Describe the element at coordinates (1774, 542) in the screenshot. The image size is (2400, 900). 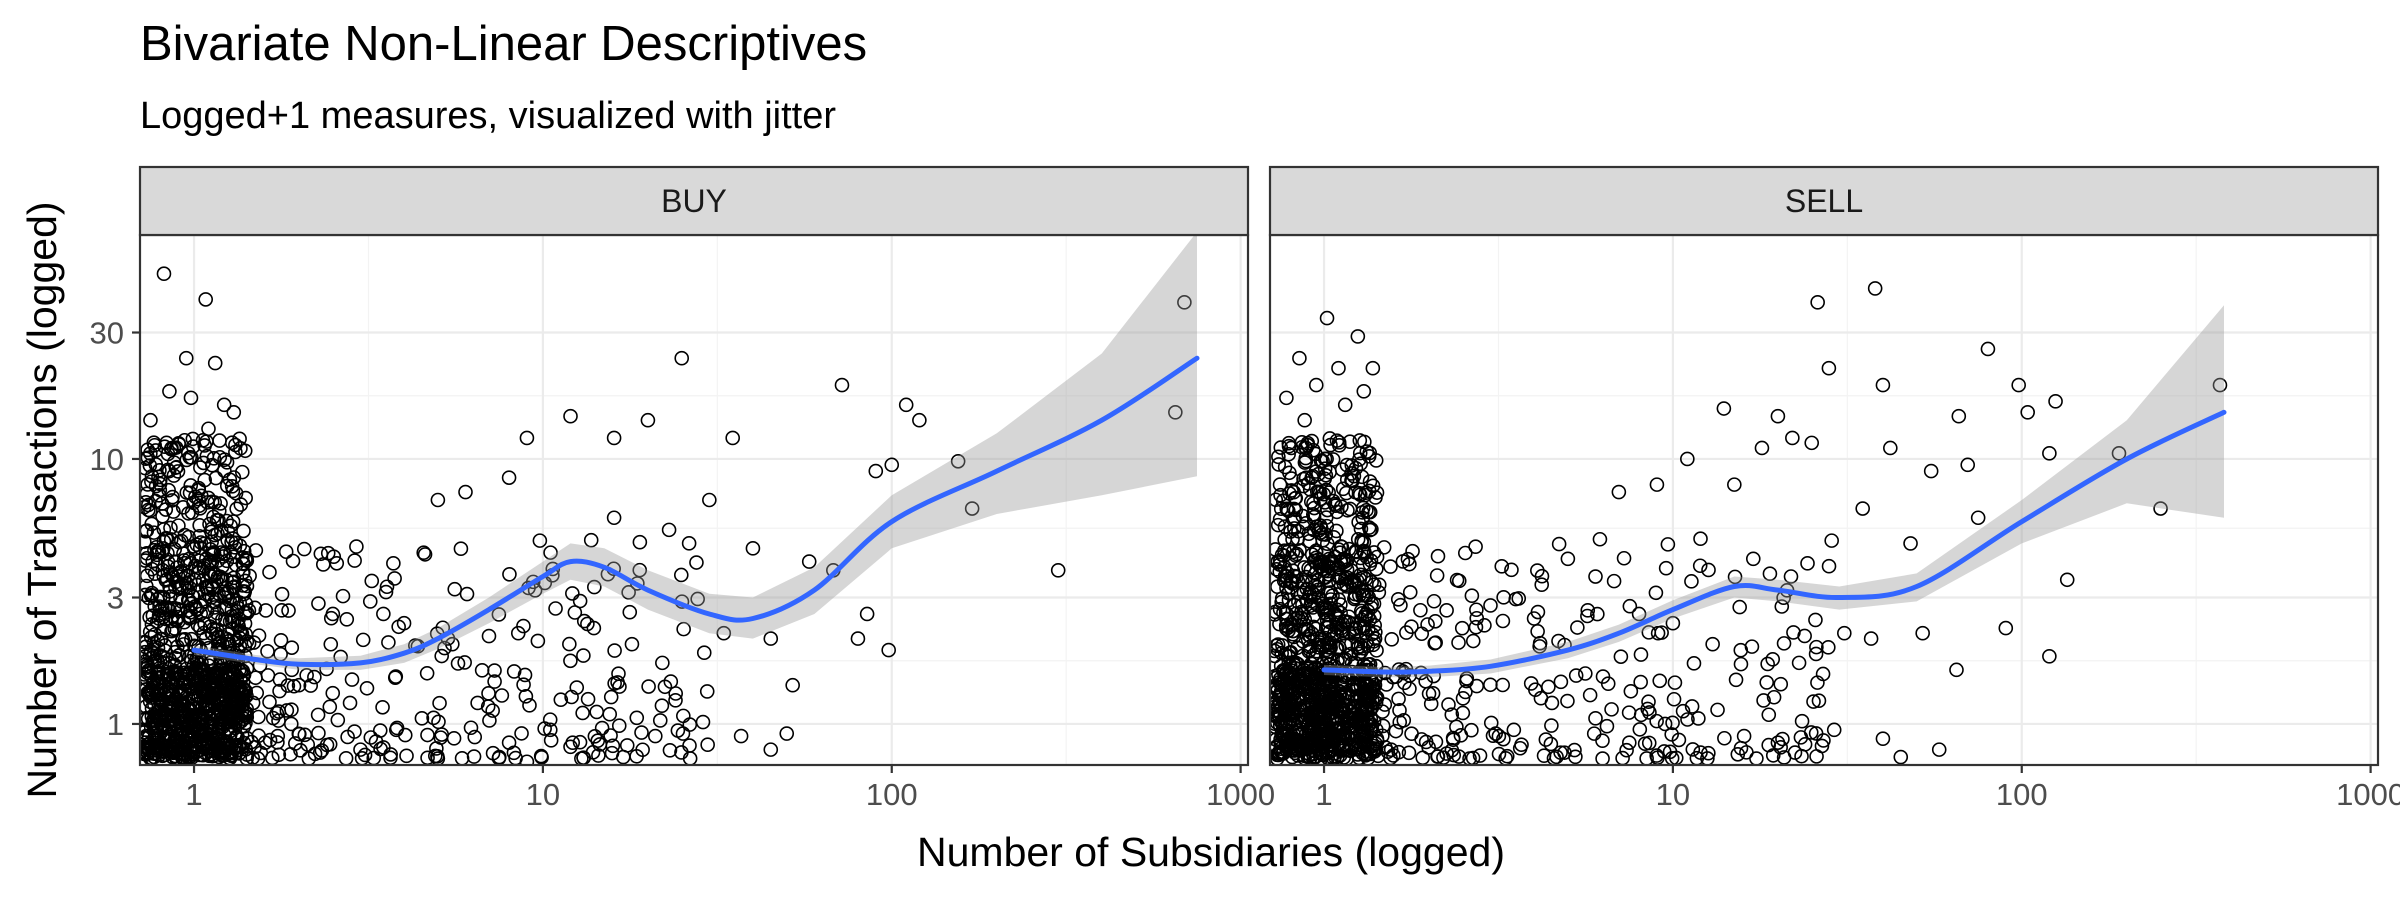
I see `smooth-line` at that location.